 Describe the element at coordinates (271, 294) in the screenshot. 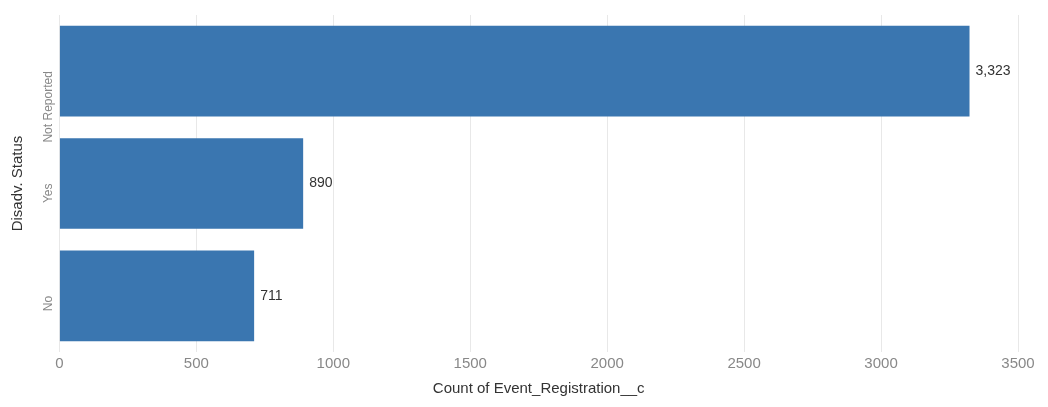

I see `data-label: 711` at that location.